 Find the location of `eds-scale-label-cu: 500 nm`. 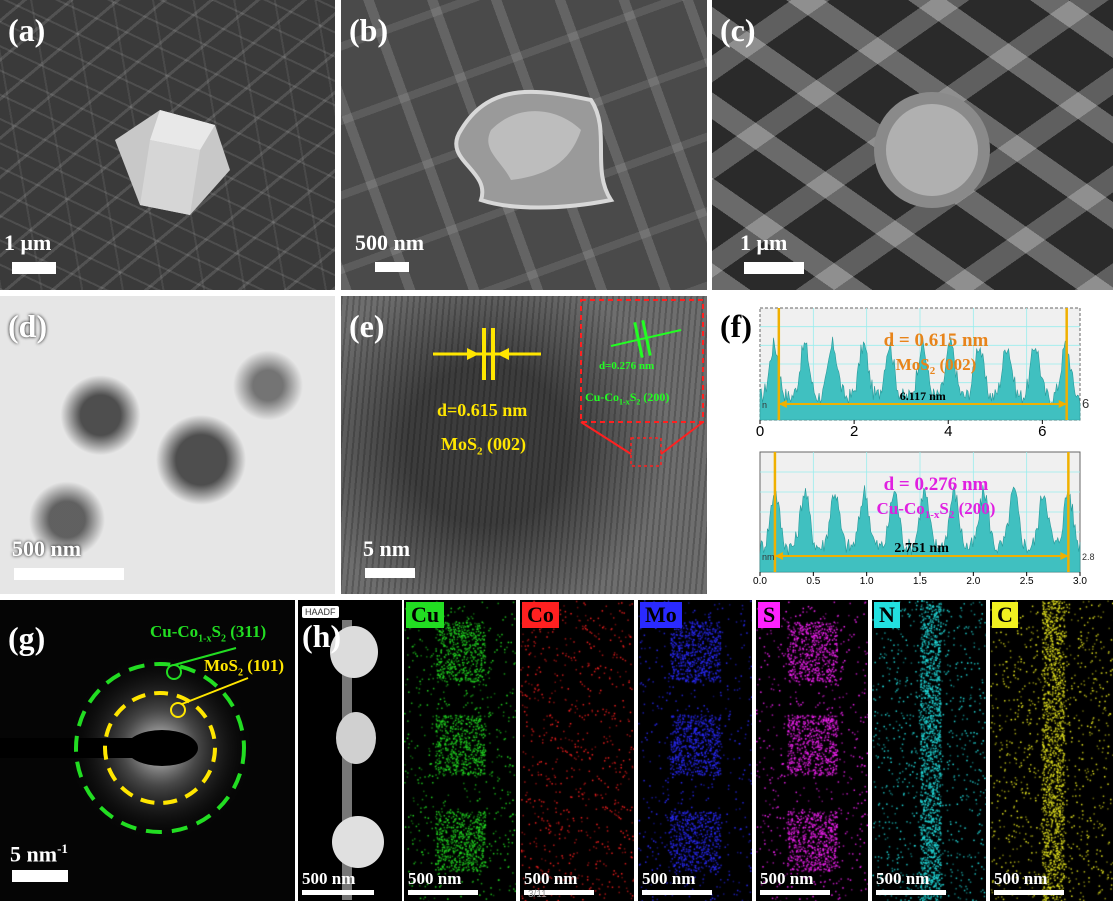

eds-scale-label-cu: 500 nm is located at coordinates (435, 878).